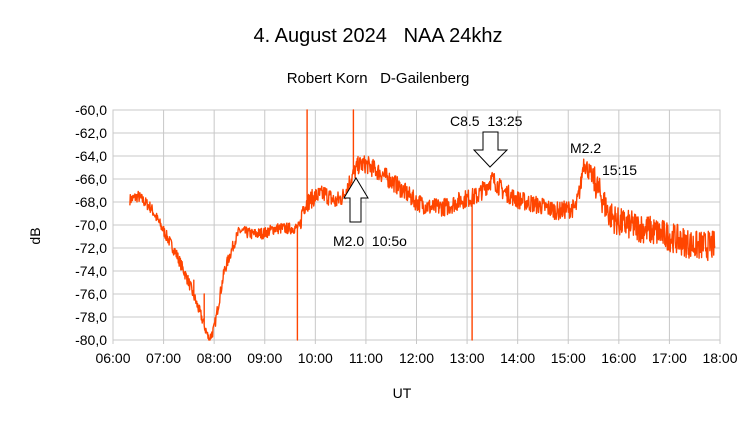  What do you see at coordinates (568, 358) in the screenshot?
I see `x-tick-label: 15:00` at bounding box center [568, 358].